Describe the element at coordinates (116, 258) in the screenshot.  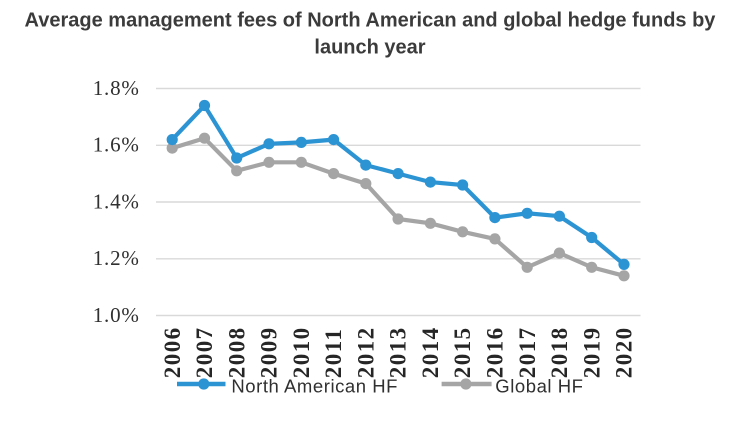
I see `svg-text: 1.2%` at that location.